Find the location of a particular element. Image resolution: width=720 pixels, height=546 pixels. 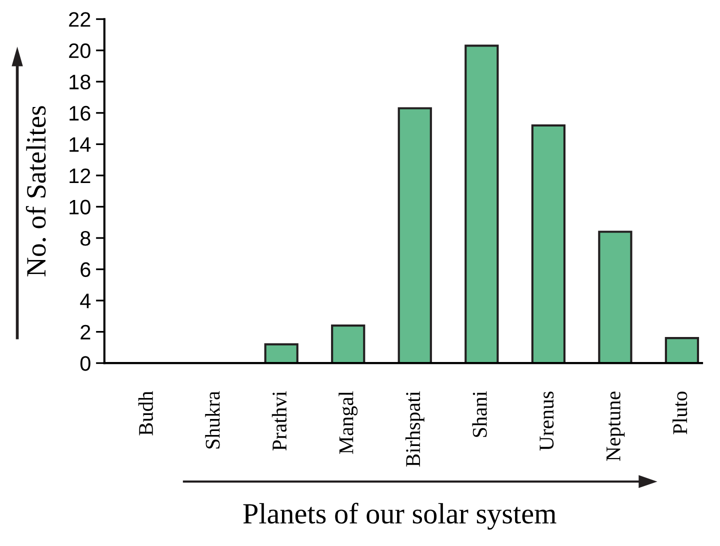

x-tick-label: Pluto is located at coordinates (680, 413).